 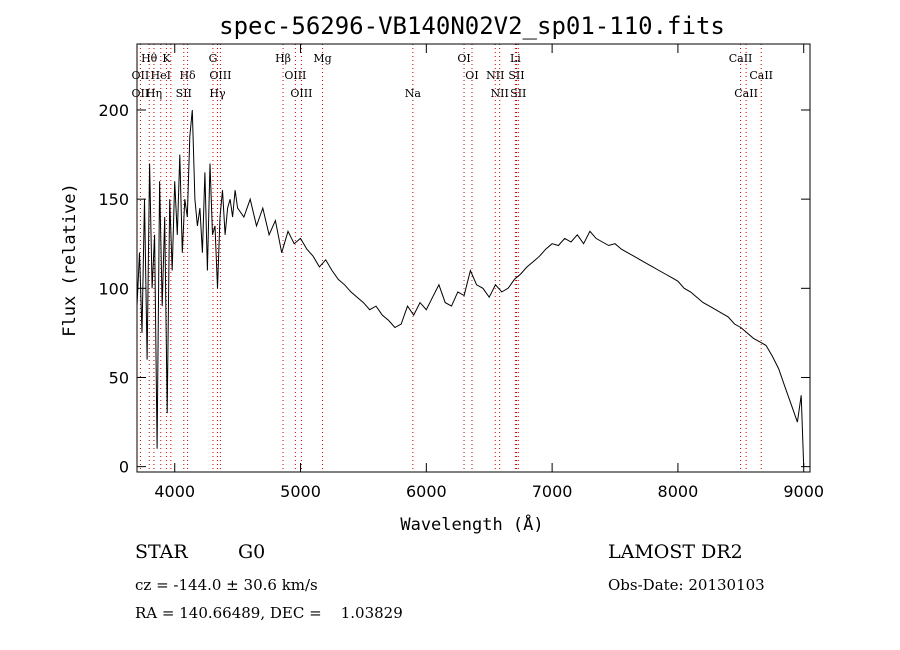 I want to click on y-tick-label: 150, so click(x=113, y=199).